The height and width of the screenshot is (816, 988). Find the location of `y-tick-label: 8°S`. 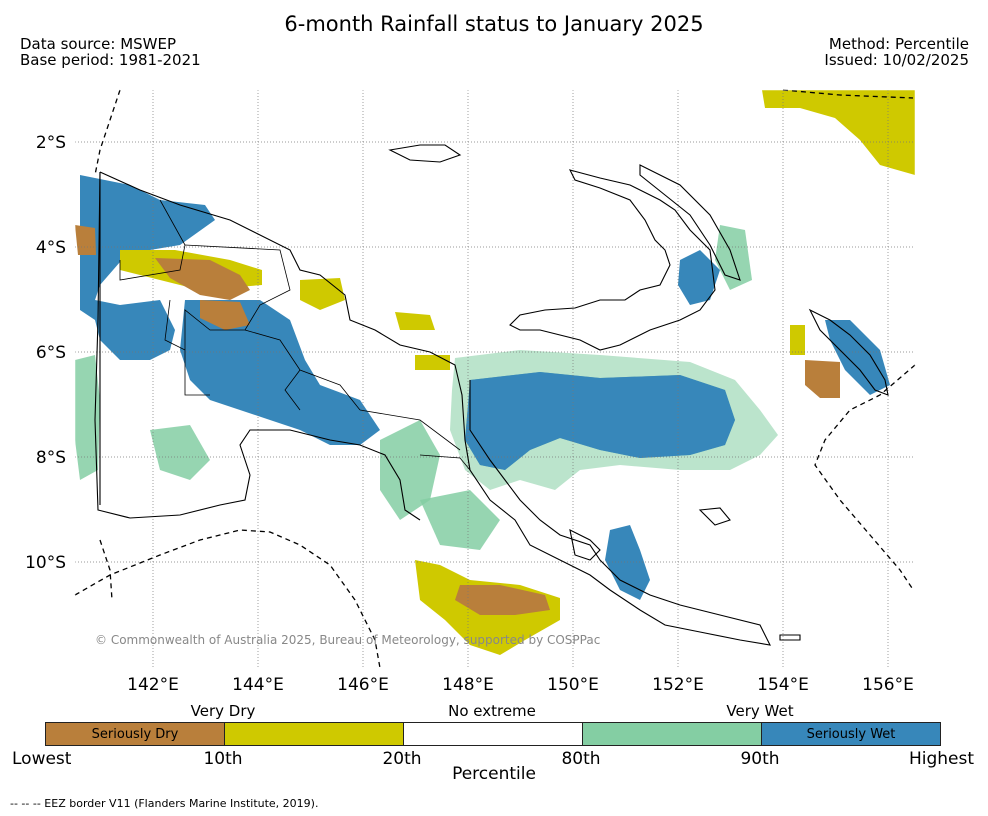

y-tick-label: 8°S is located at coordinates (51, 458).